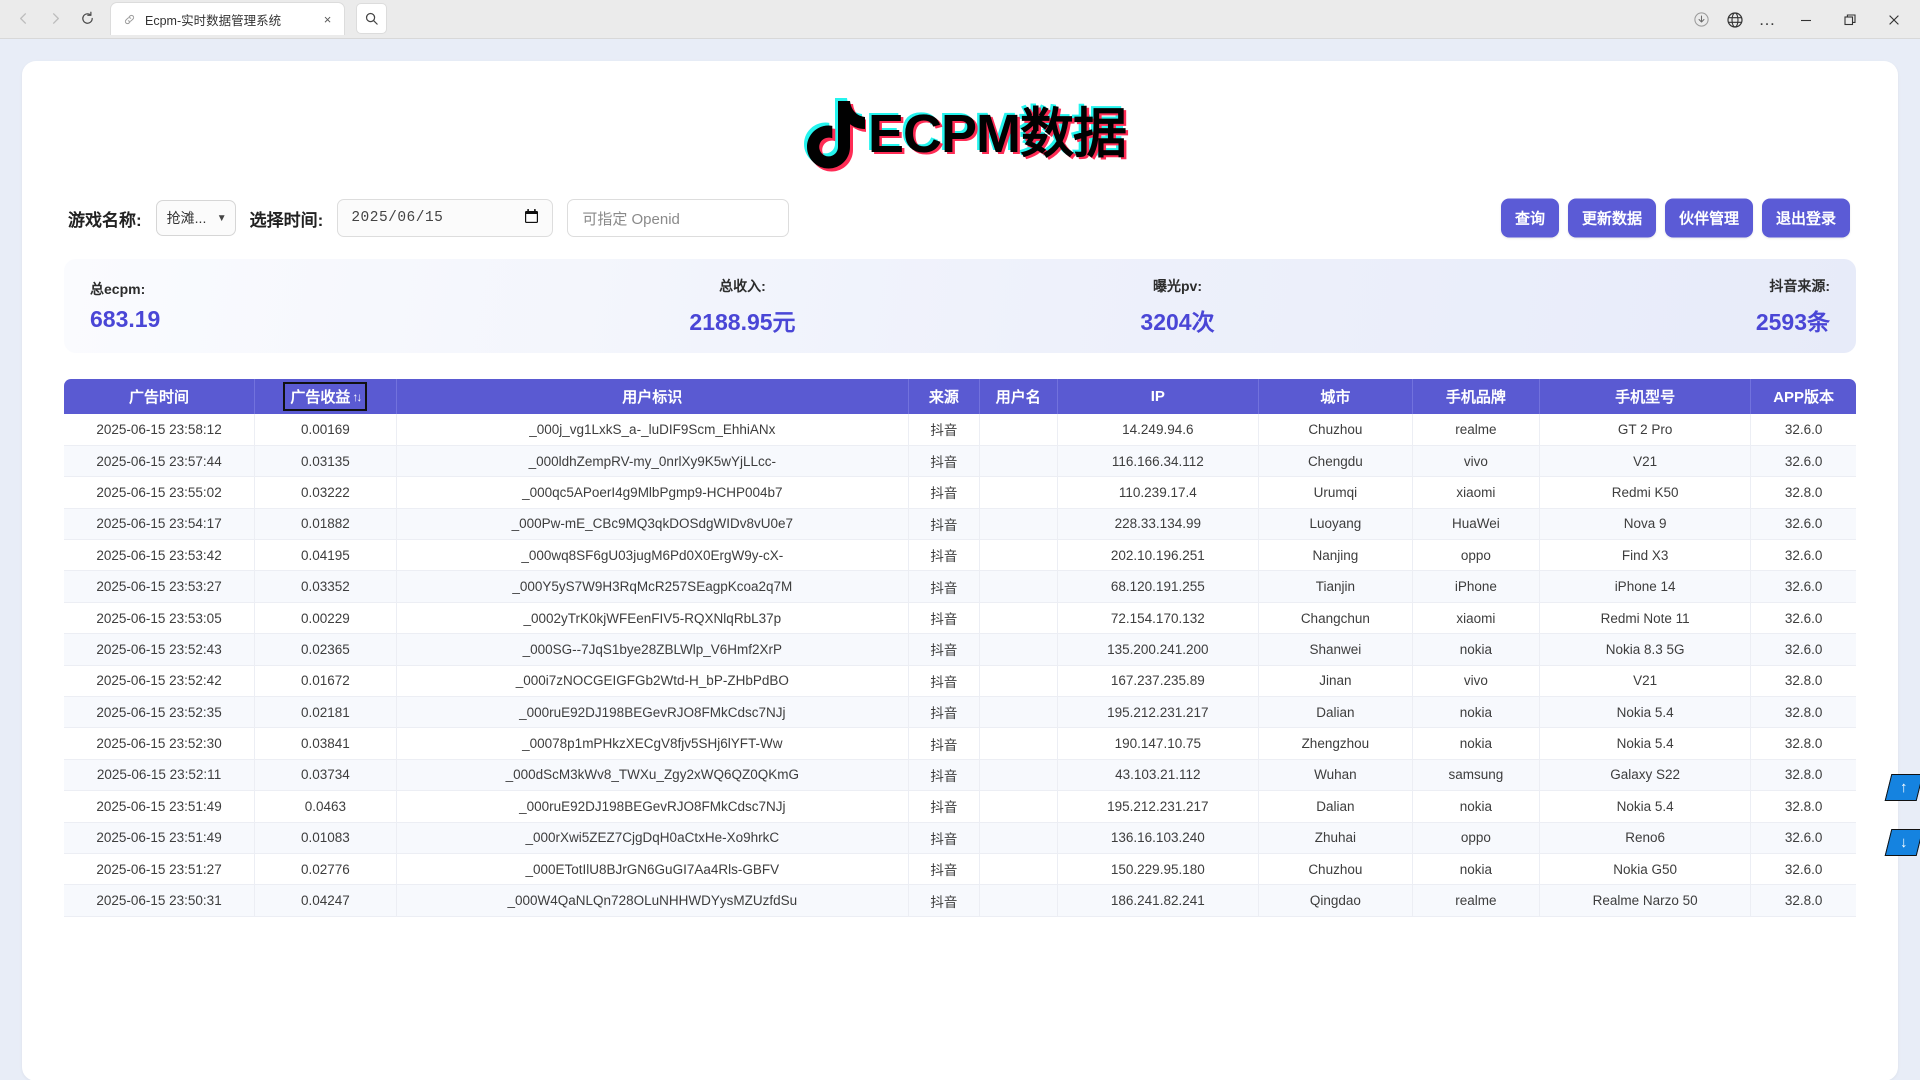 The height and width of the screenshot is (1080, 1920). What do you see at coordinates (160, 461) in the screenshot?
I see `cell-time: 2025-06-15 23:57:44` at bounding box center [160, 461].